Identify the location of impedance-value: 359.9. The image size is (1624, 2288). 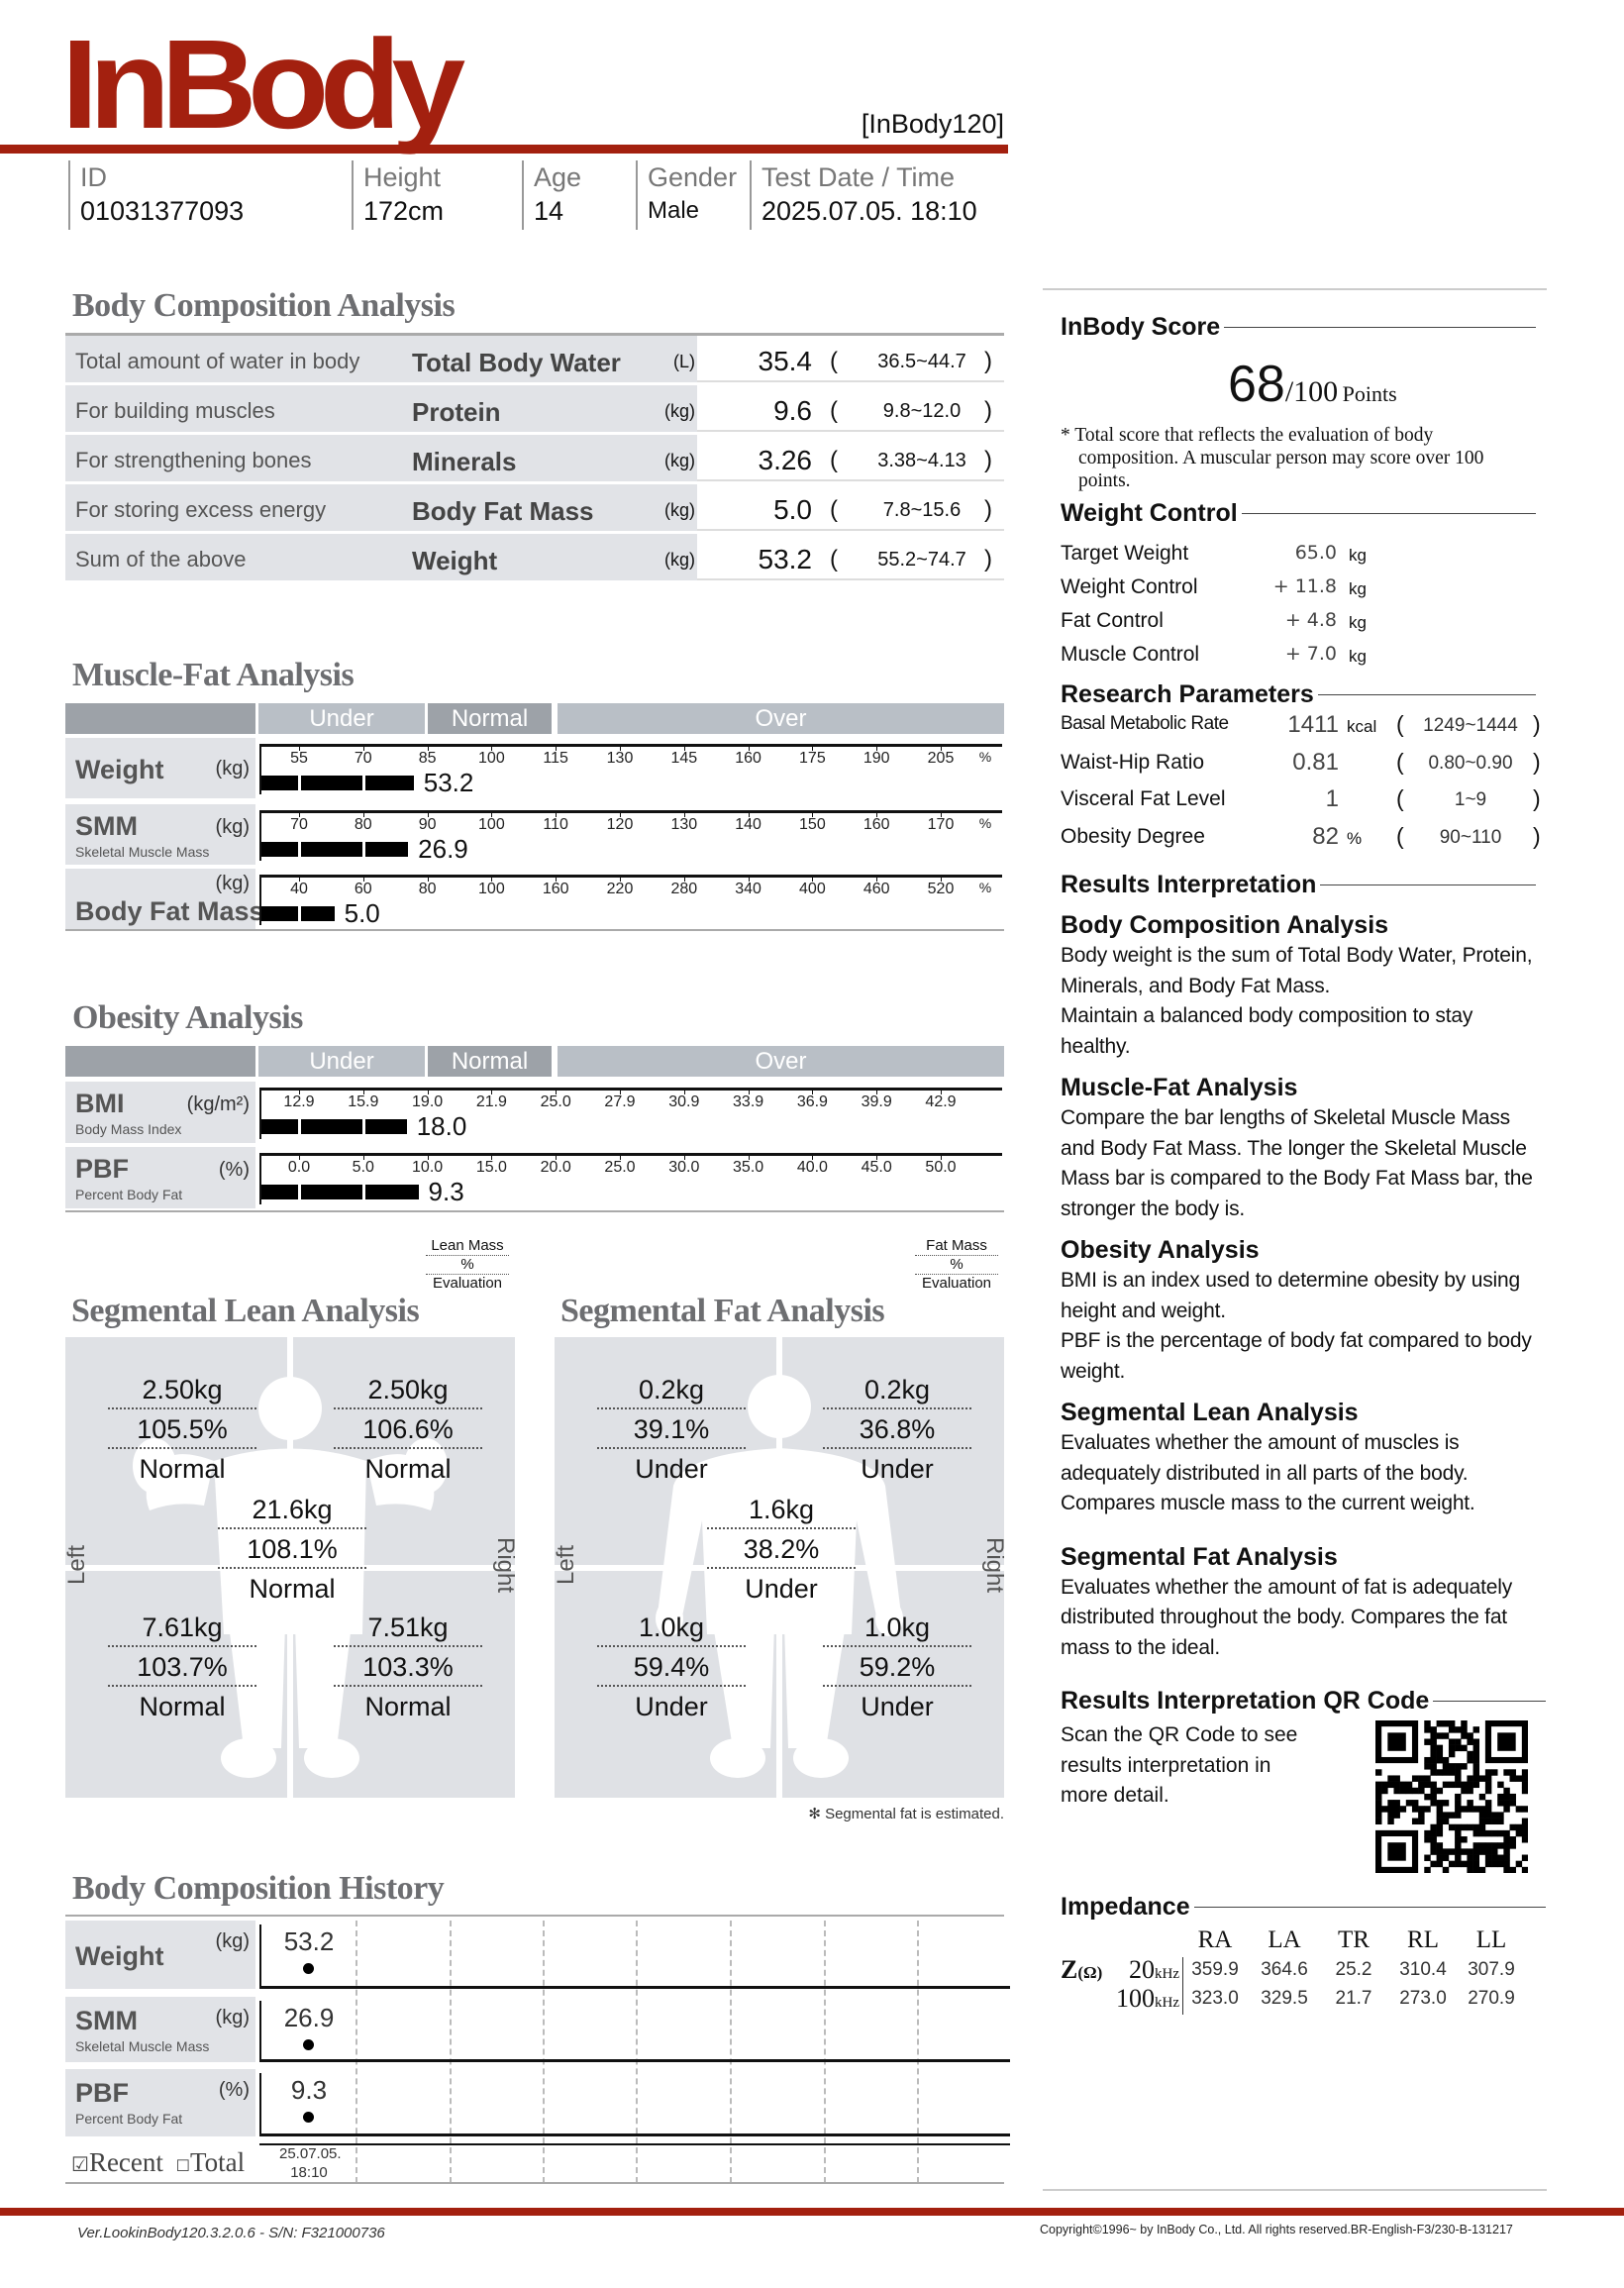
(1215, 1969).